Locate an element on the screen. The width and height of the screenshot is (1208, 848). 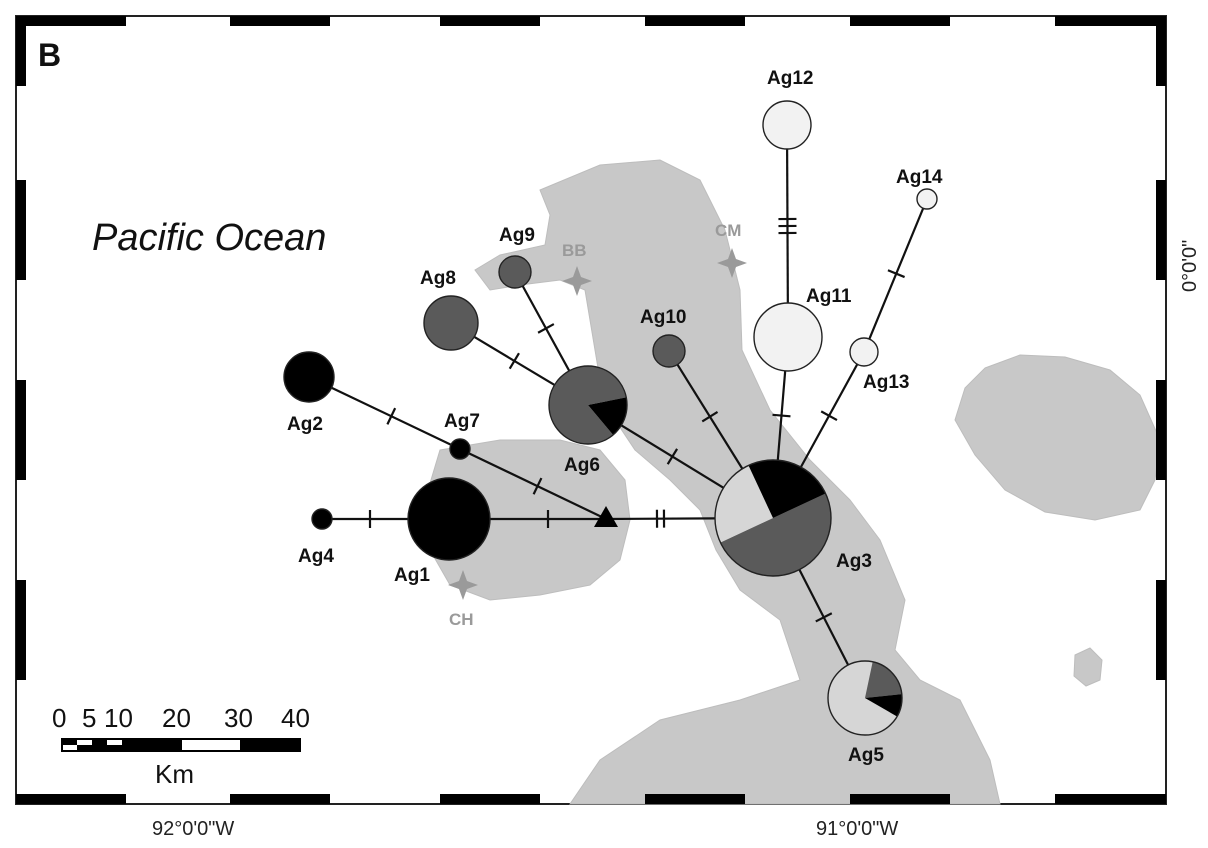
scale-tick-20: 20 is located at coordinates (176, 718).